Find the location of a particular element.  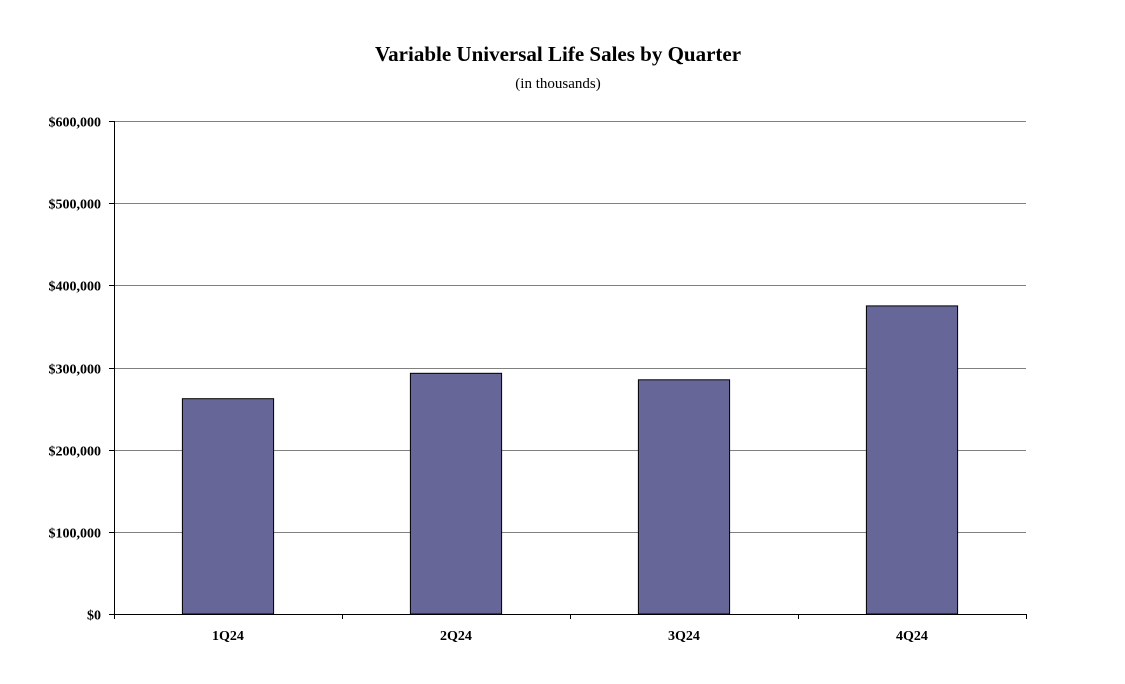

y-tick-label: $500,000 is located at coordinates (75, 205).